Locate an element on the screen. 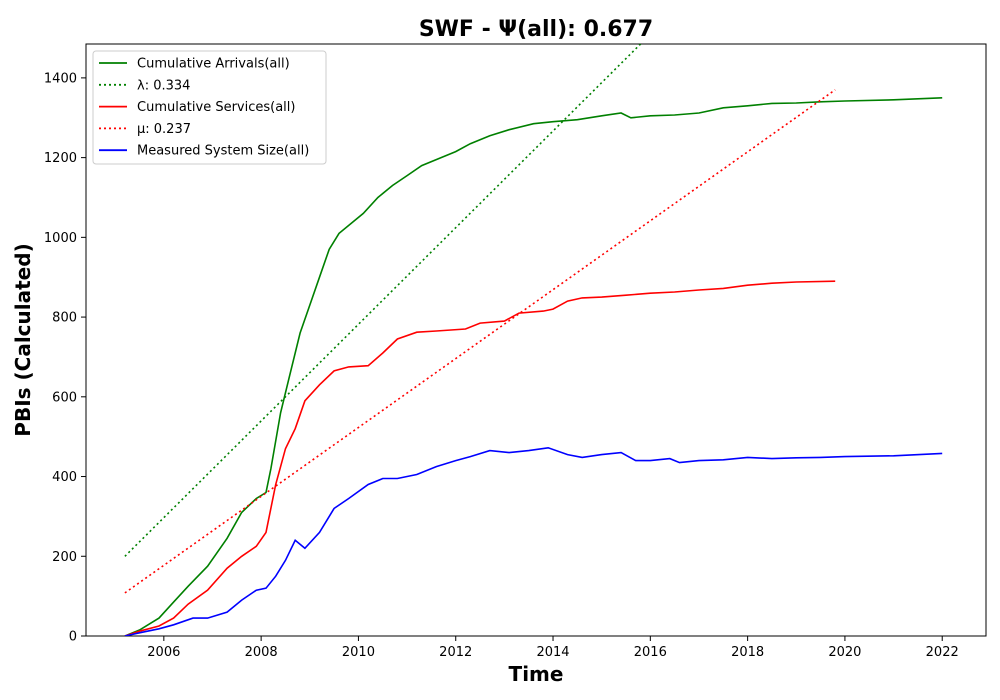  legend-label: Measured System Size(all) is located at coordinates (223, 151).